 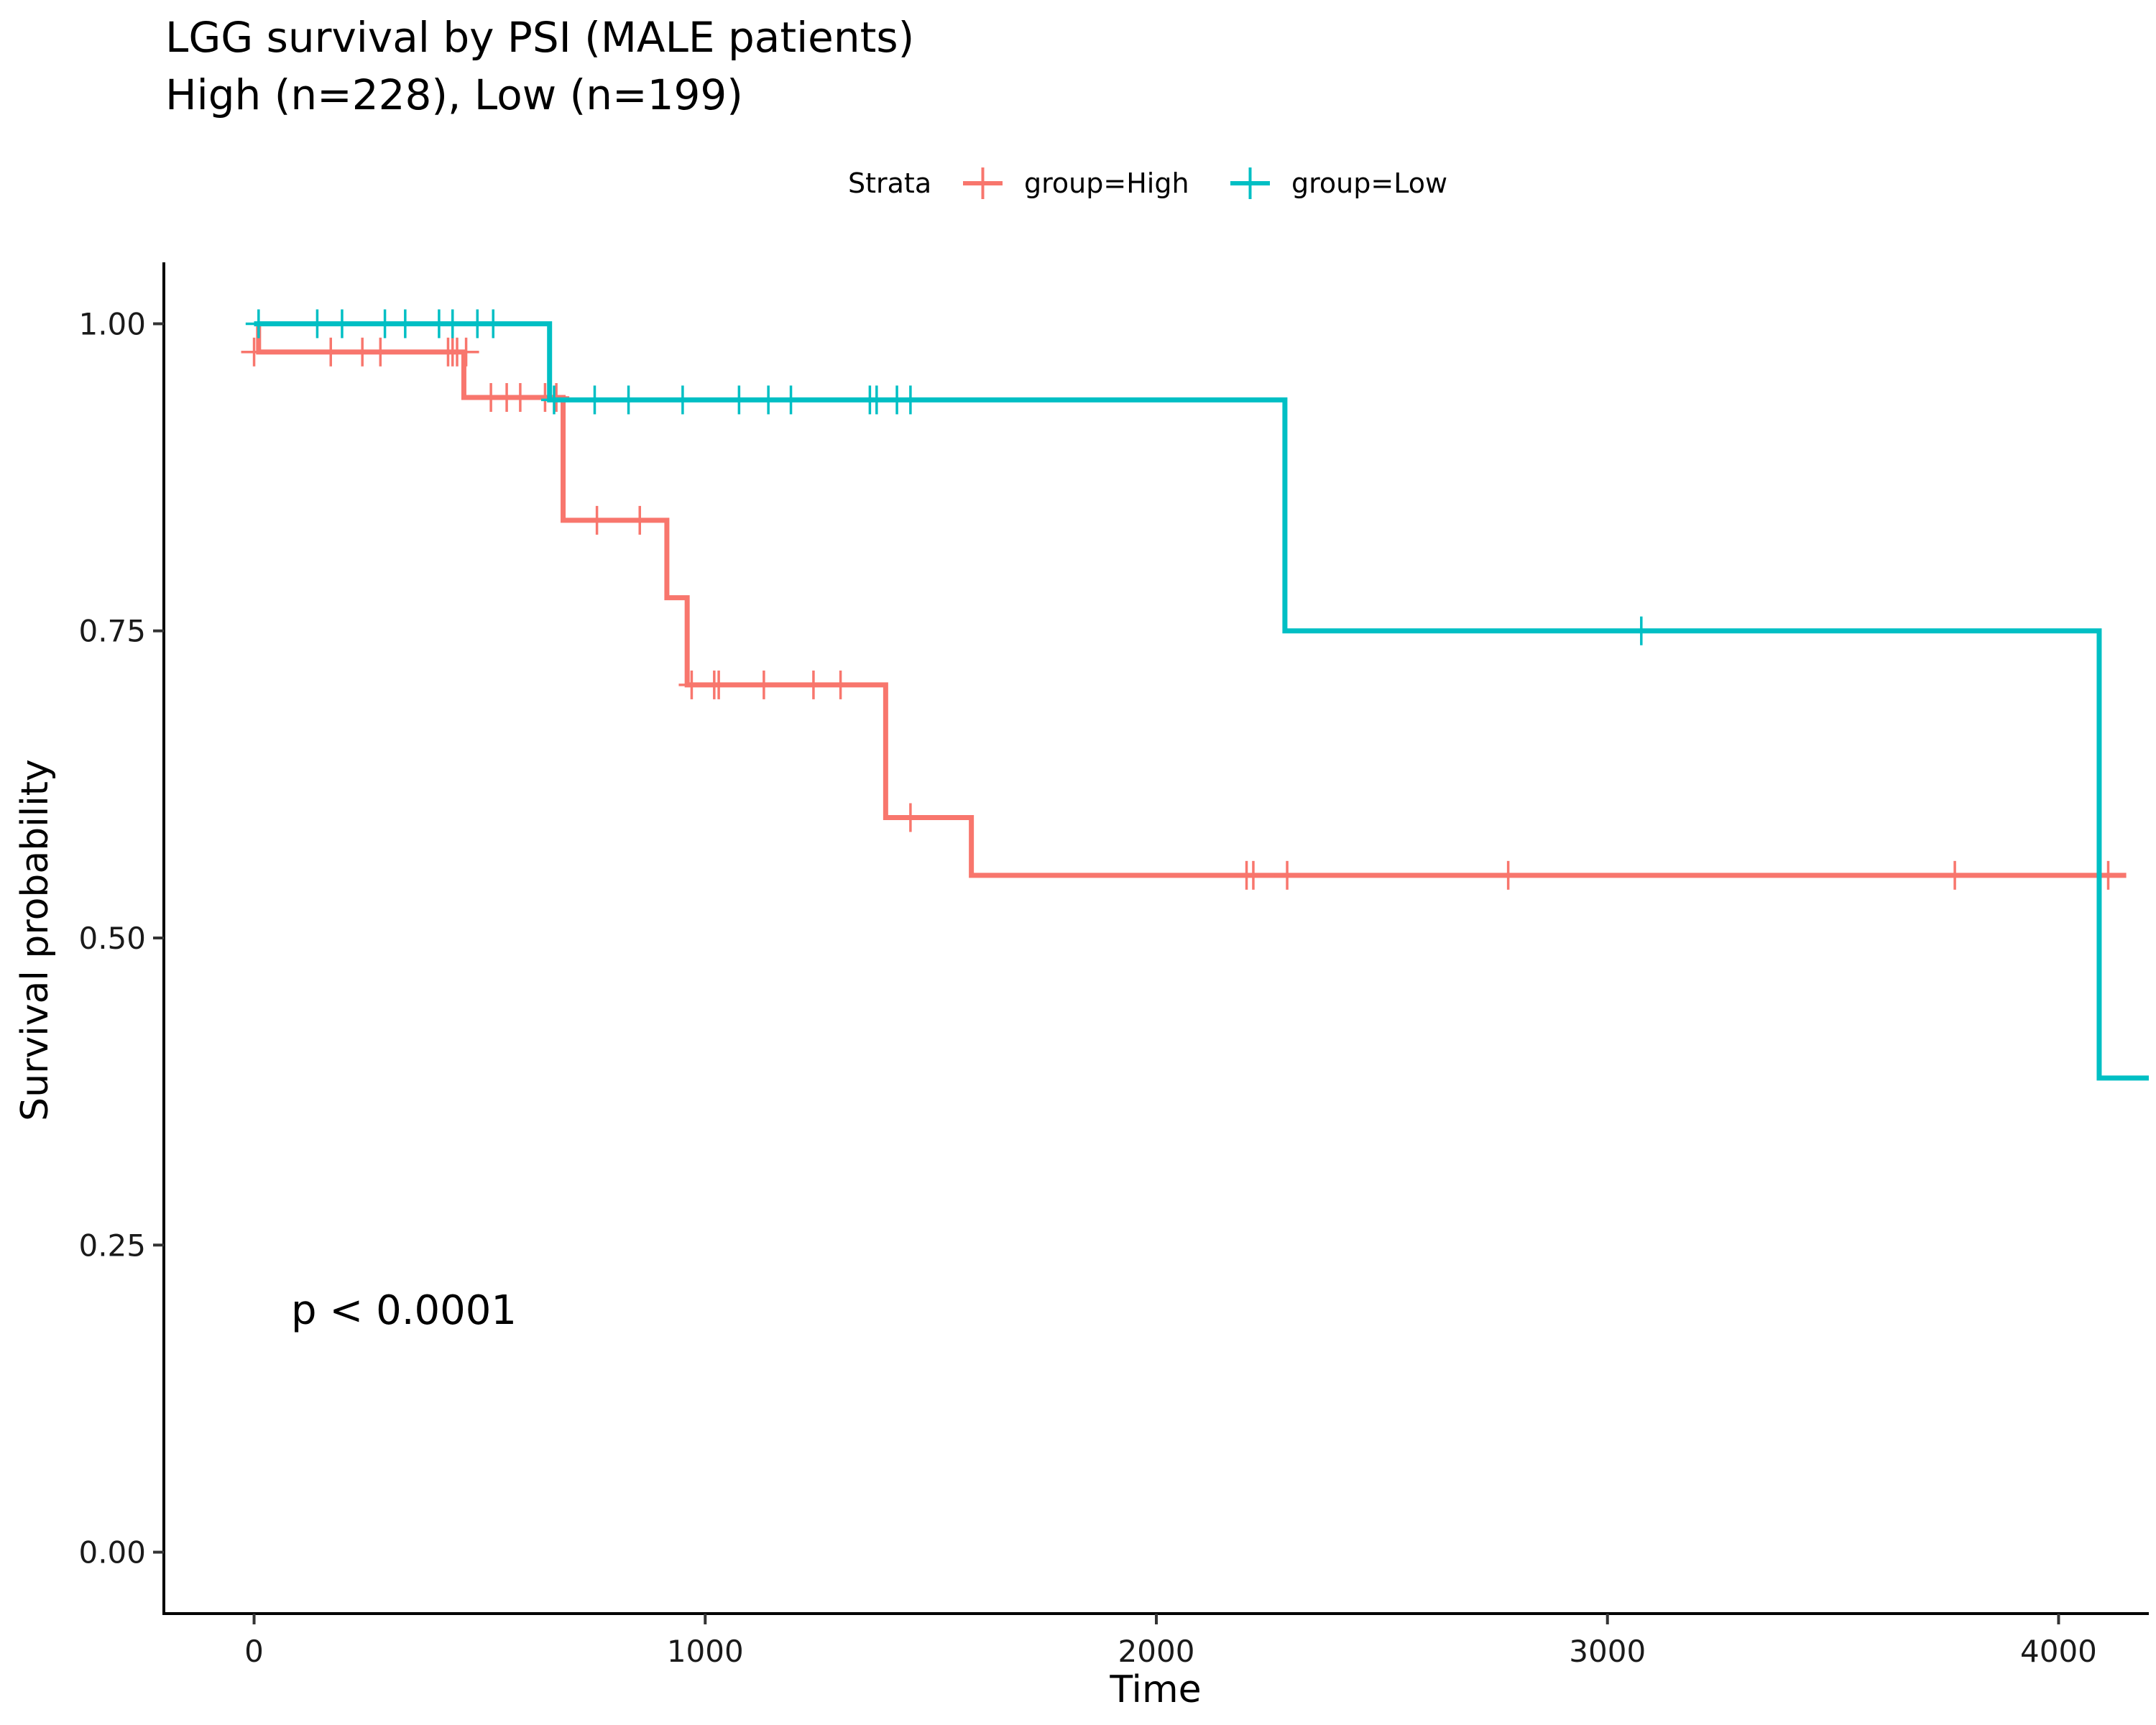 What do you see at coordinates (112, 938) in the screenshot?
I see `y-tick-label: 0.50` at bounding box center [112, 938].